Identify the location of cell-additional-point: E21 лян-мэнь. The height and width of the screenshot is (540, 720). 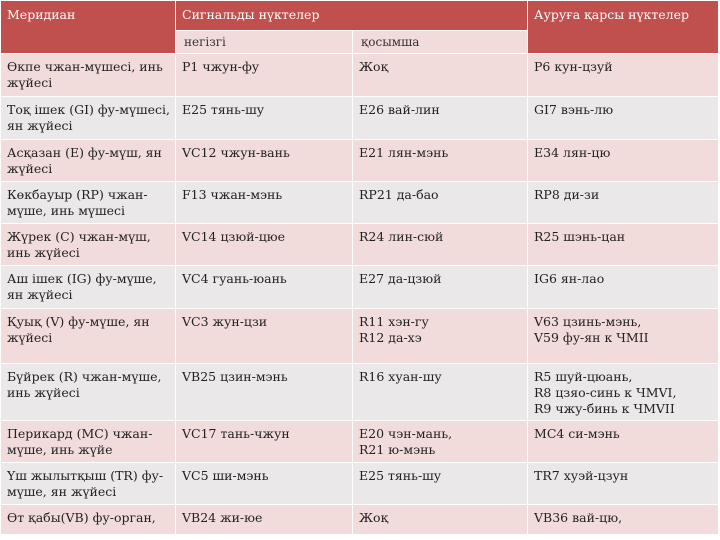
(440, 160).